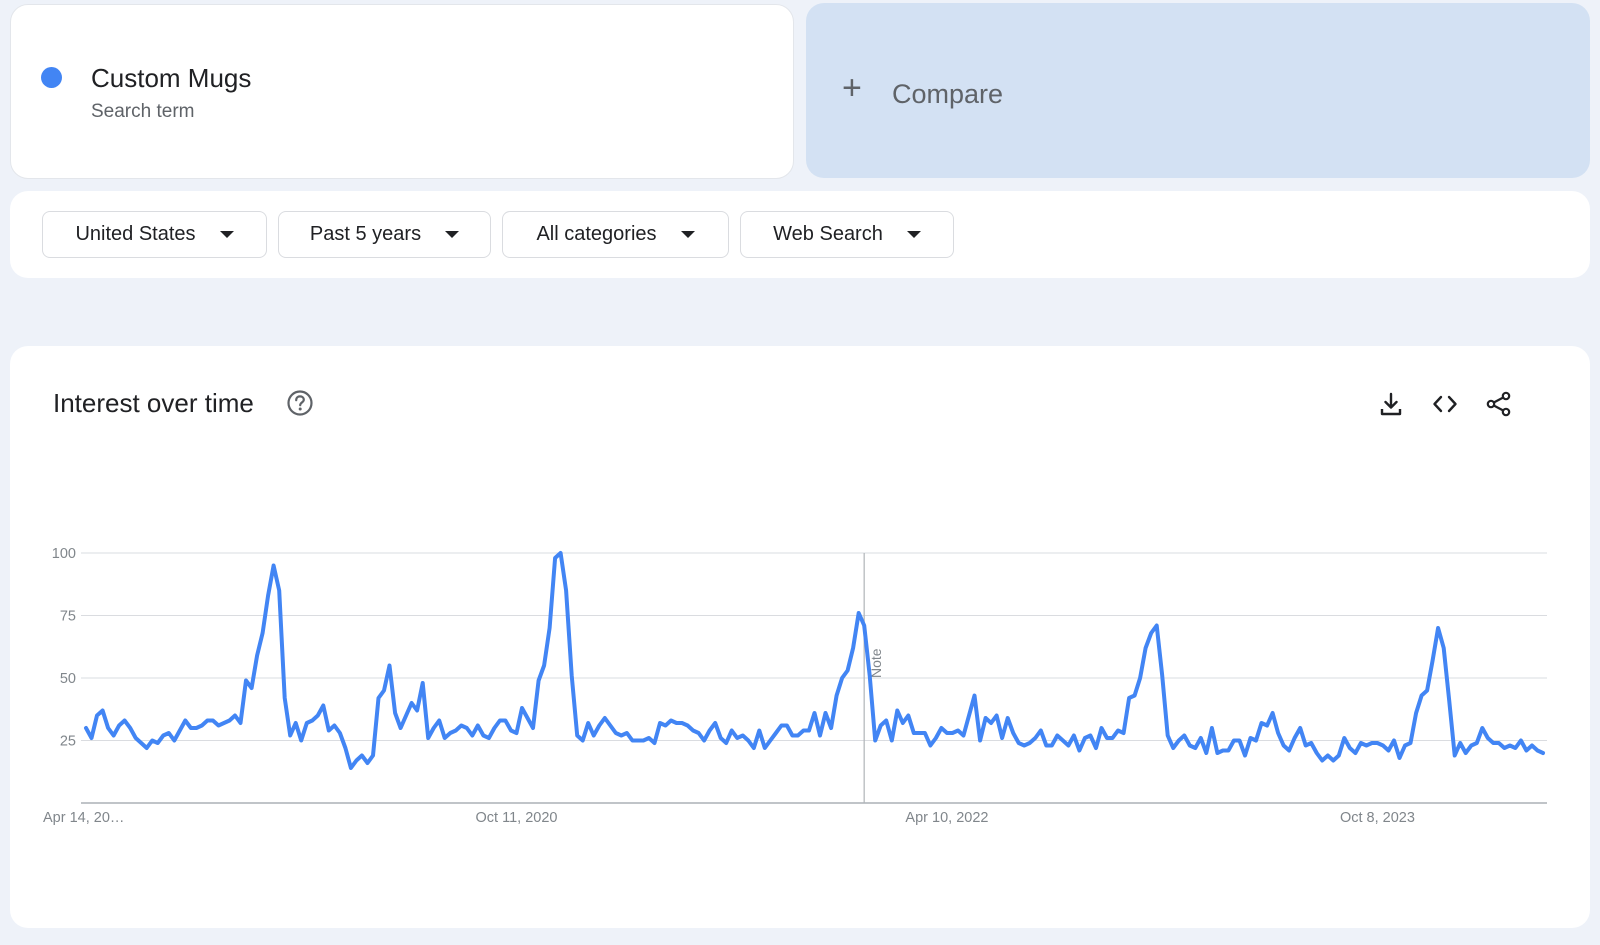 Image resolution: width=1600 pixels, height=945 pixels. I want to click on download-icon, so click(1391, 404).